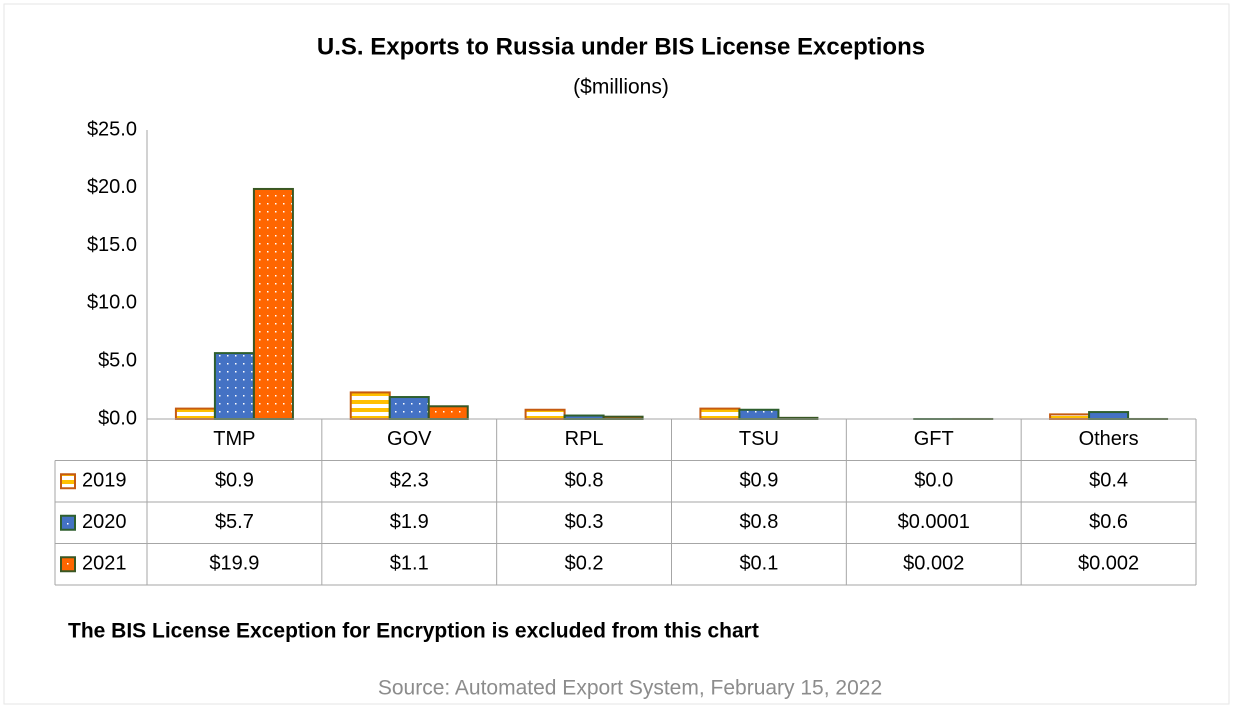 Image resolution: width=1233 pixels, height=706 pixels. Describe the element at coordinates (117, 360) in the screenshot. I see `y-tick-label: $5.0` at that location.